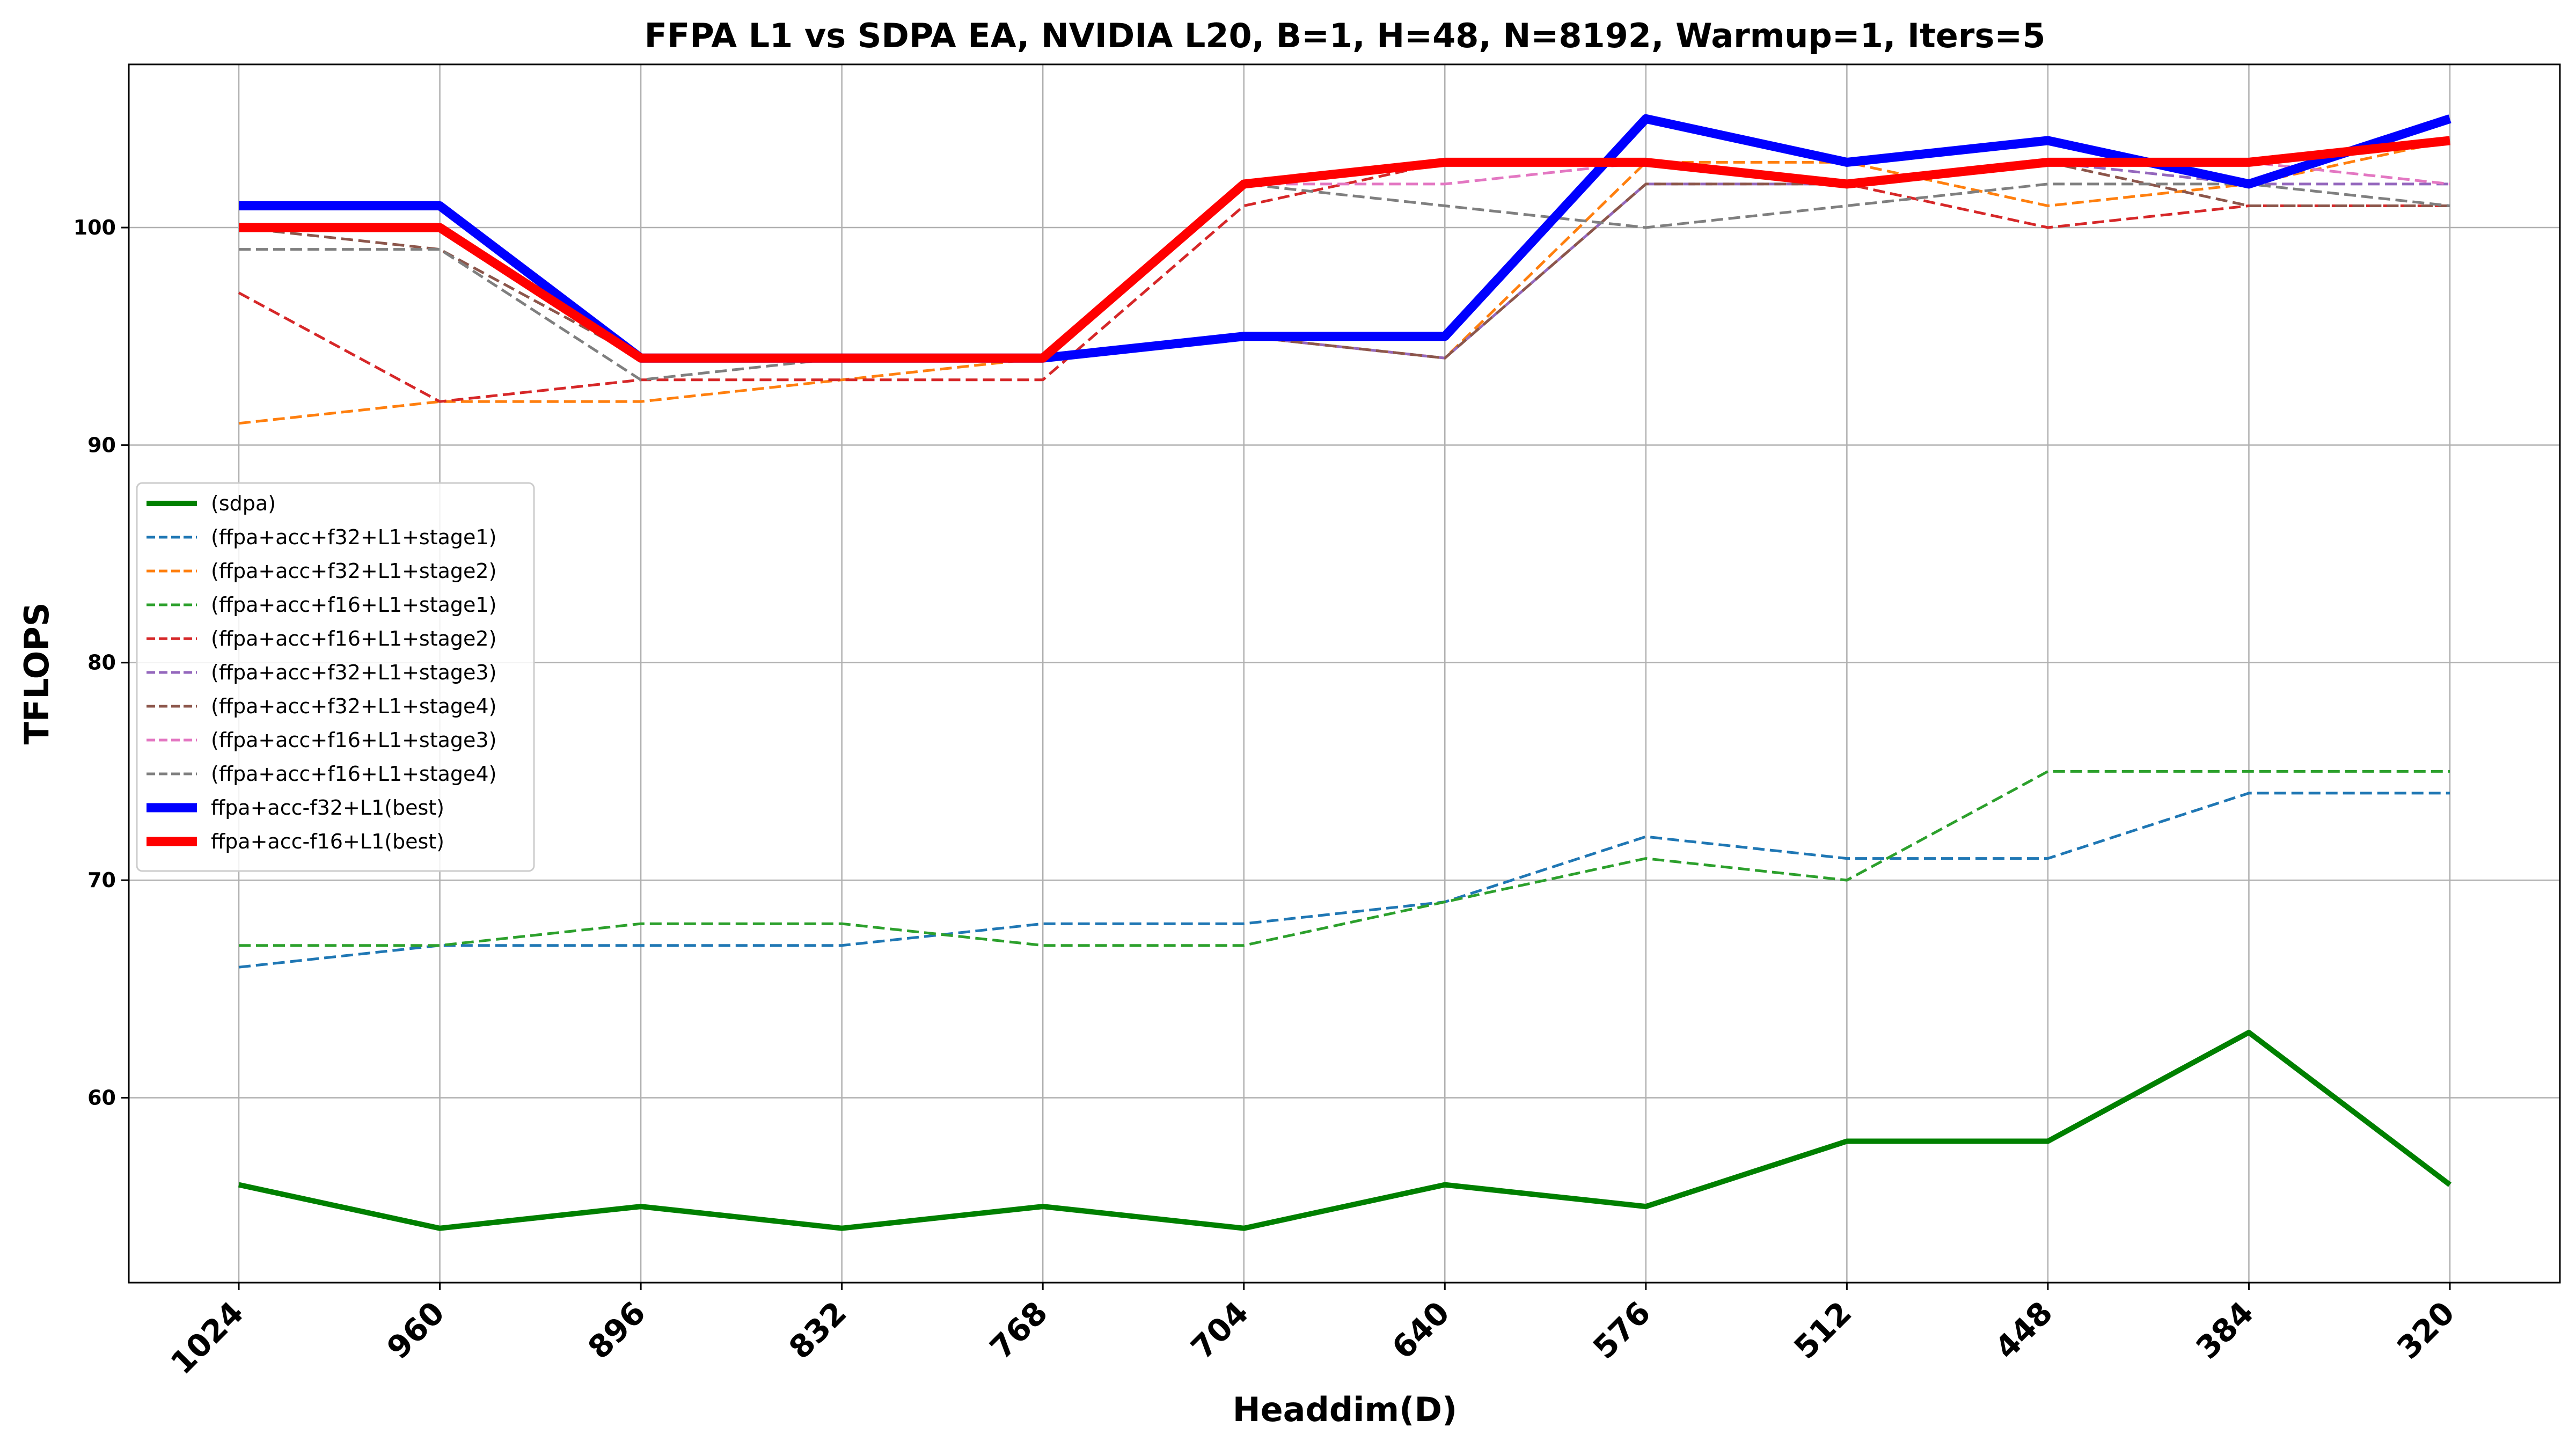 The height and width of the screenshot is (1449, 2576). I want to click on y-tick-label: 70, so click(101, 880).